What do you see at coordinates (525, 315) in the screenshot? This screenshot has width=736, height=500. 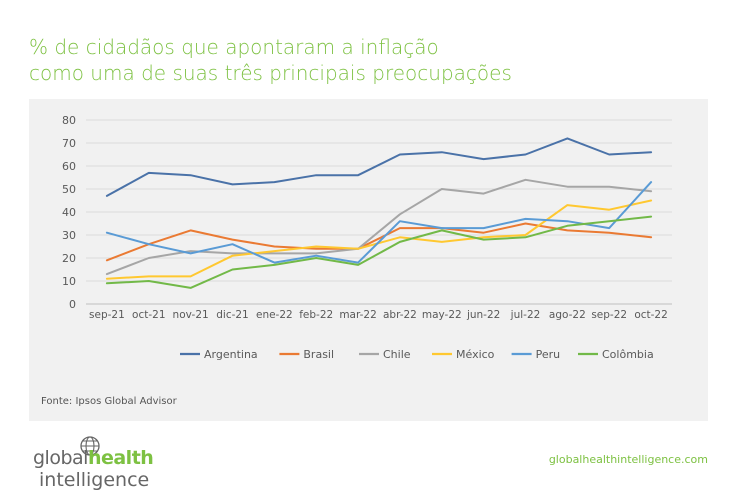 I see `x-tick-label: jul-22` at bounding box center [525, 315].